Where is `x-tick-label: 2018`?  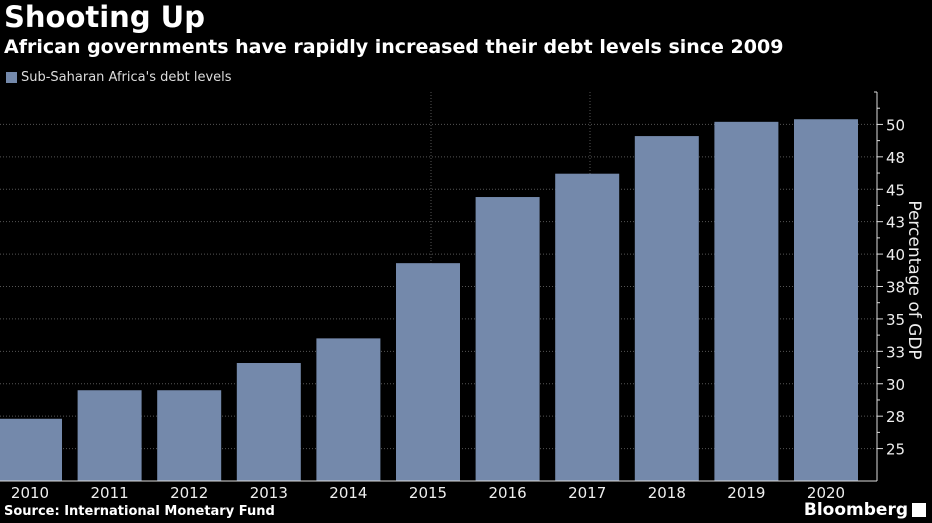
x-tick-label: 2018 is located at coordinates (667, 493).